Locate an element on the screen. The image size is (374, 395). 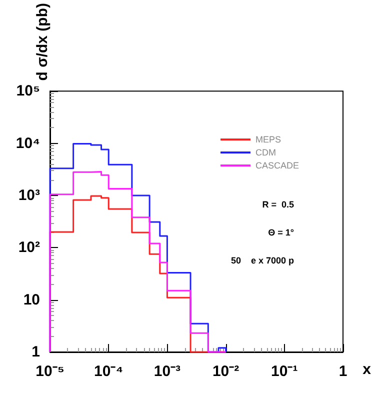
annotation: R = 0.5 is located at coordinates (278, 205).